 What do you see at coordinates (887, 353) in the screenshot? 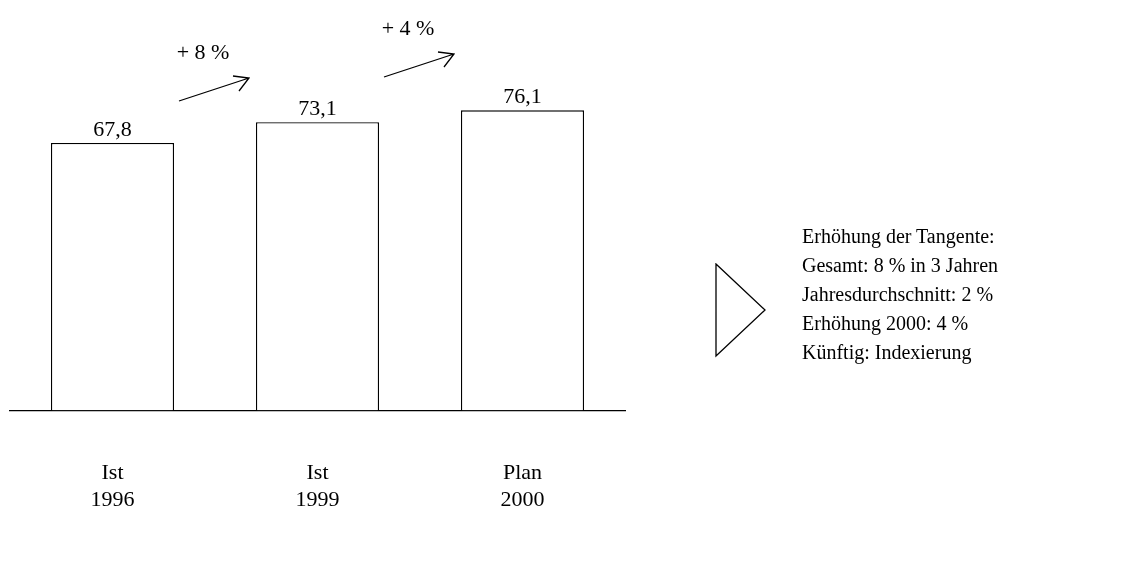
I see `text: Künftig: Indexierung` at bounding box center [887, 353].